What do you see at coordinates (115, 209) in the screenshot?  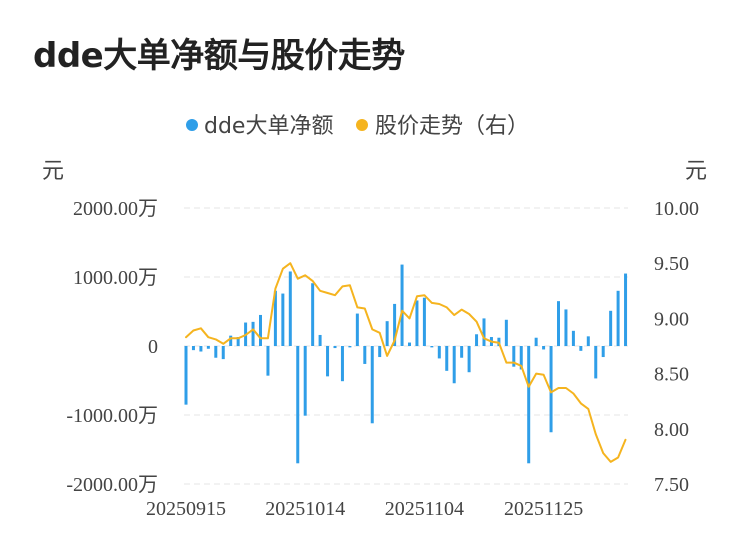 I see `left-tick-label: 2000.00万` at bounding box center [115, 209].